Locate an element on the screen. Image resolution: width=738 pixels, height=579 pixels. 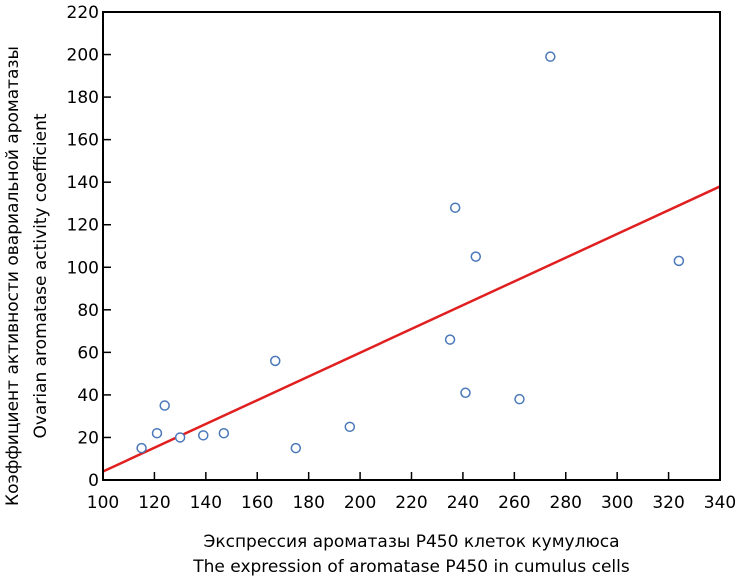
y-tick-label: 20 is located at coordinates (88, 438).